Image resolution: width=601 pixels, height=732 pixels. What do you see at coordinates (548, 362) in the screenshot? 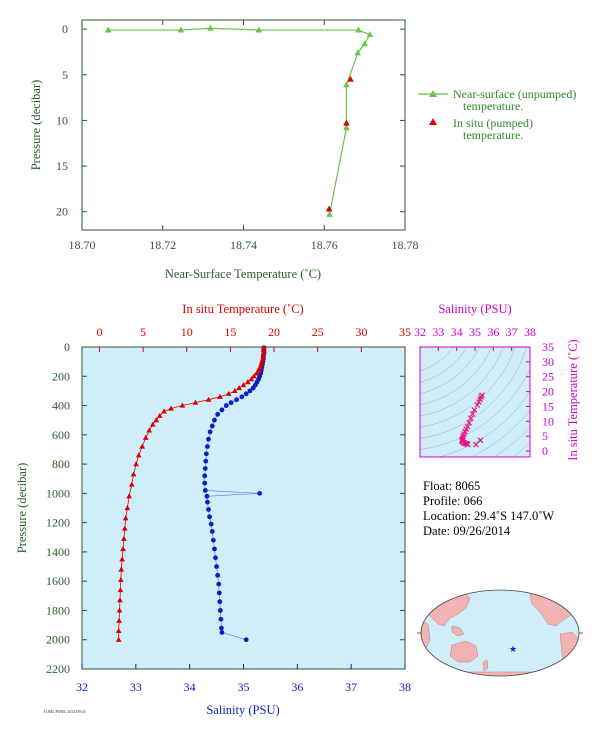
I see `ts-y-tick-label: 30` at bounding box center [548, 362].